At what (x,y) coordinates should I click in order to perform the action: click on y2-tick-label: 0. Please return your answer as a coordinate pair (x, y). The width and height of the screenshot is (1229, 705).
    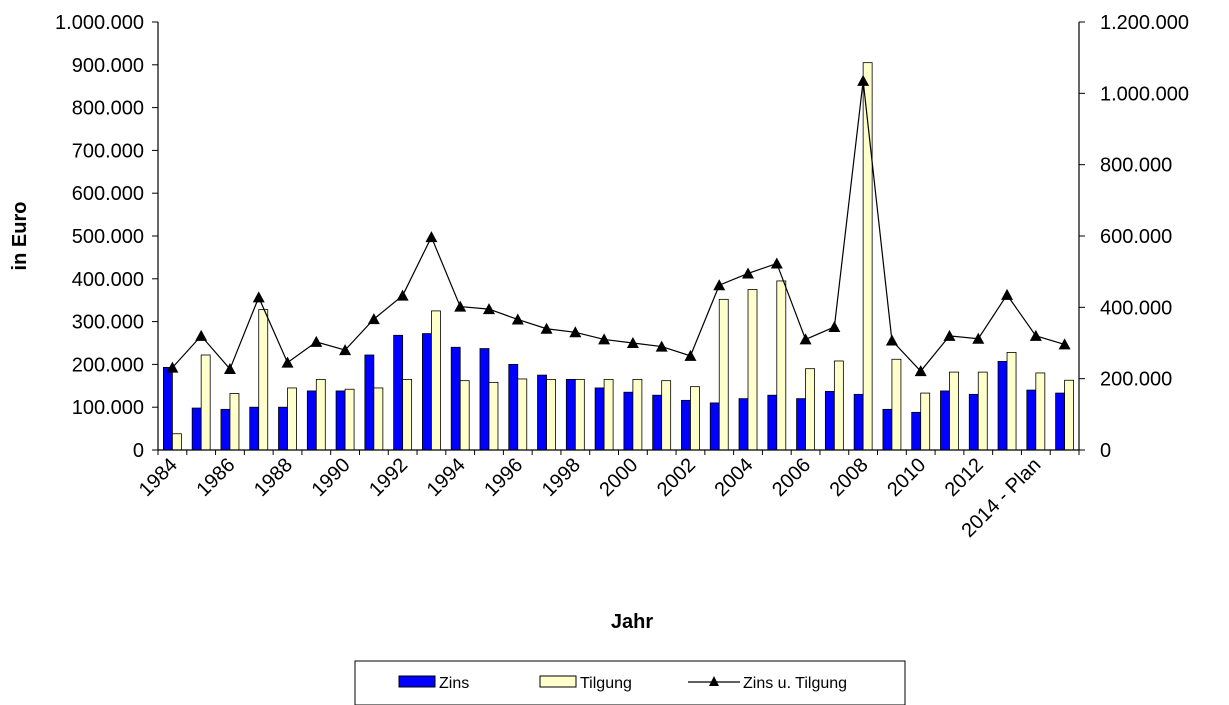
    Looking at the image, I should click on (1105, 451).